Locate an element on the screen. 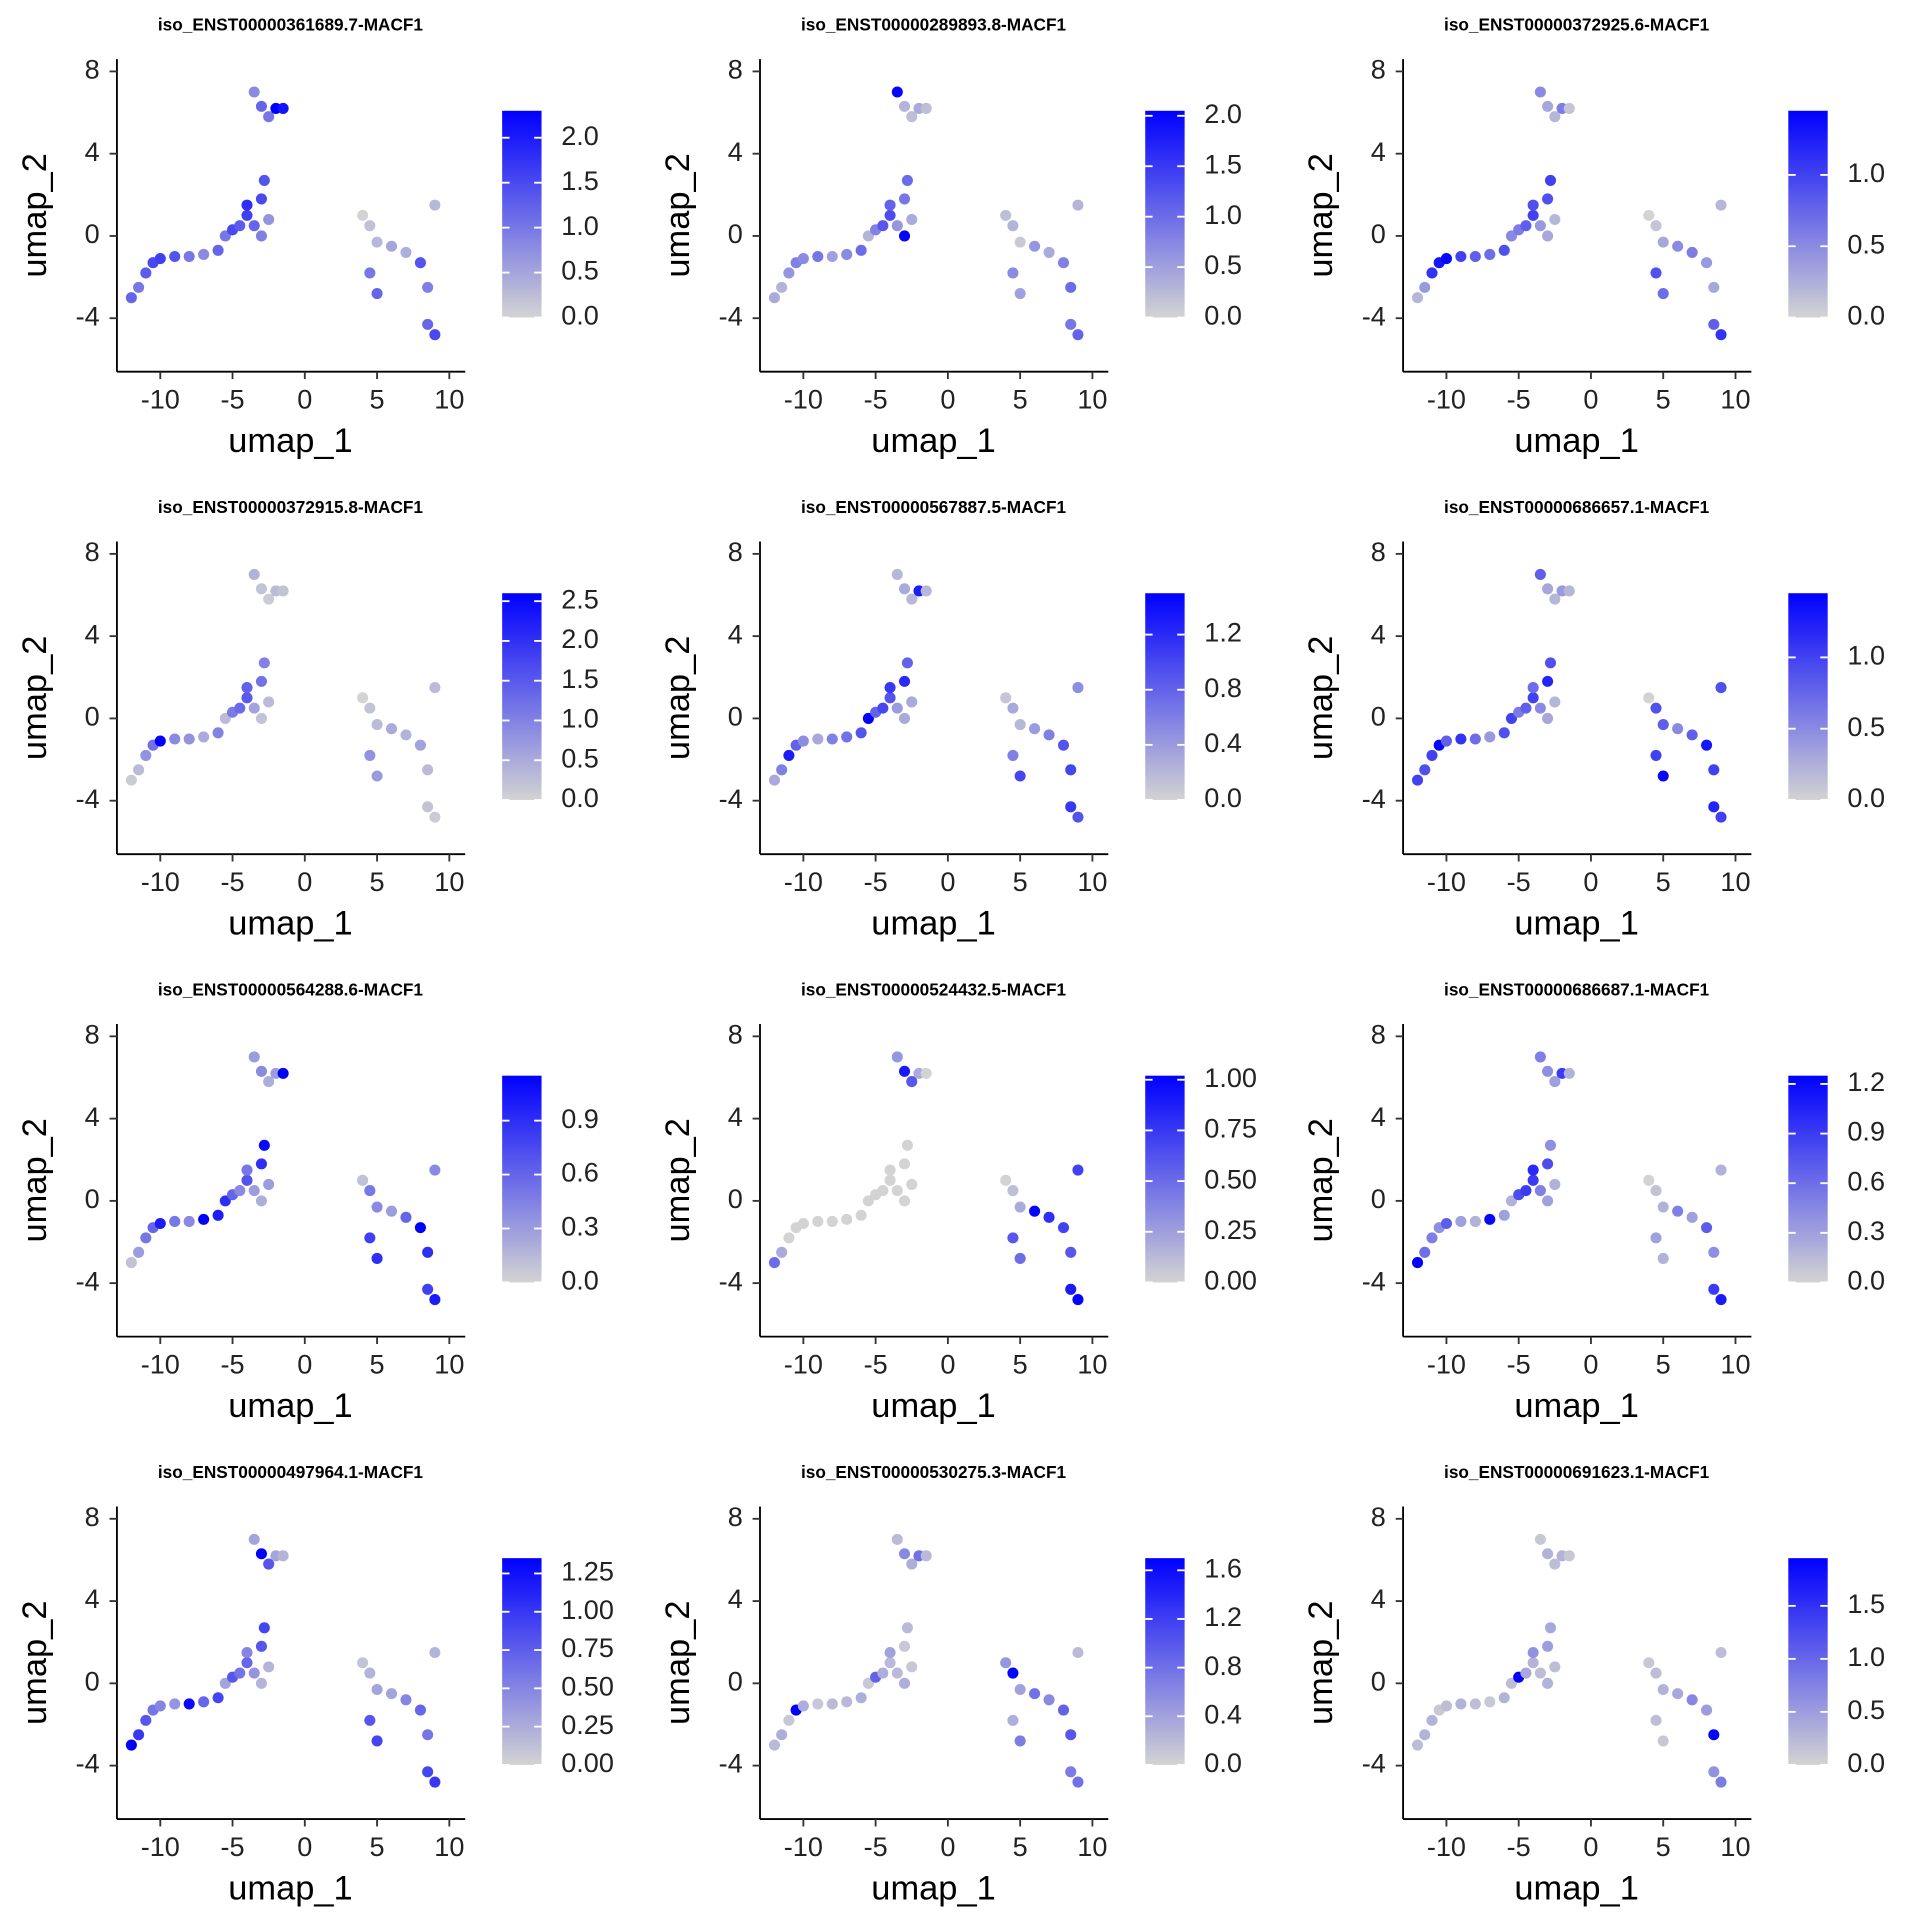  colorbar-tick-label: 0.50 is located at coordinates (587, 1685).